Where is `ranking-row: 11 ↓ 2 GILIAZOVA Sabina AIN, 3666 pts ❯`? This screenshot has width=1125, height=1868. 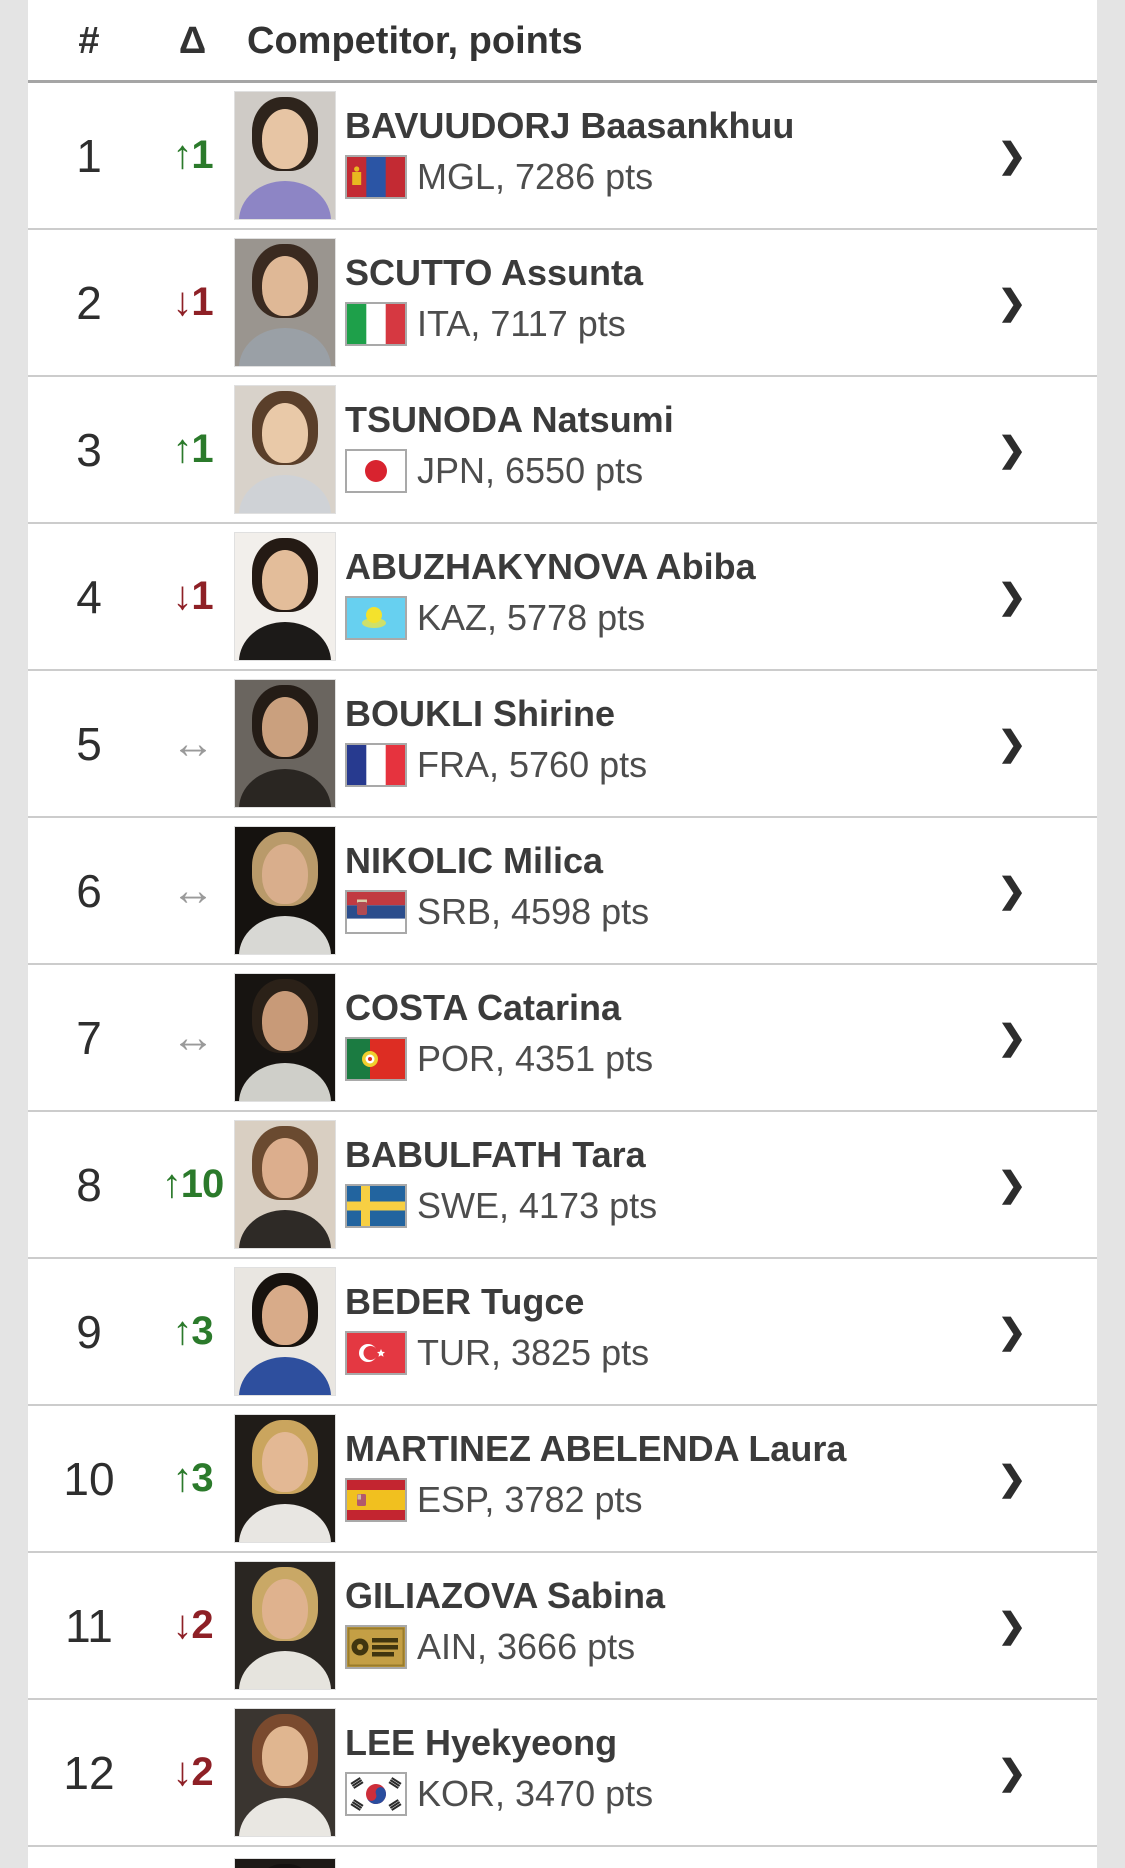 ranking-row: 11 ↓ 2 GILIAZOVA Sabina AIN, 3666 pts ❯ is located at coordinates (562, 1626).